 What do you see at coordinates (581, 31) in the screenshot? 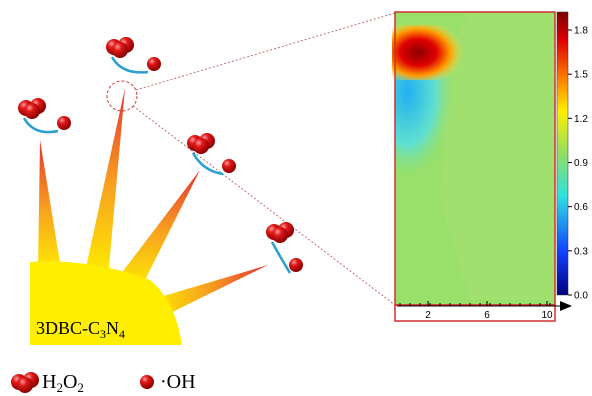
I see `colorbar-tick-label: 1.8` at bounding box center [581, 31].